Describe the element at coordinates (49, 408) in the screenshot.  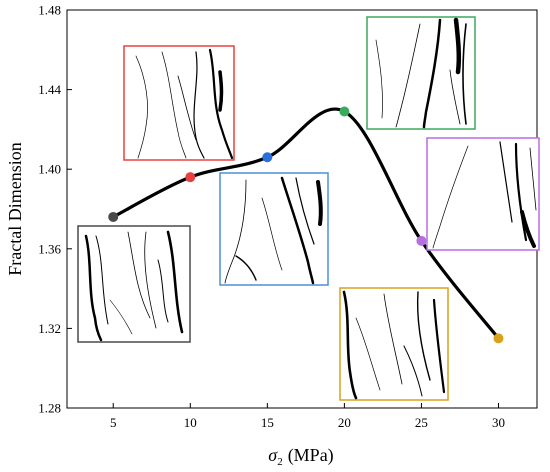
I see `y-tick-label: 1.28` at that location.